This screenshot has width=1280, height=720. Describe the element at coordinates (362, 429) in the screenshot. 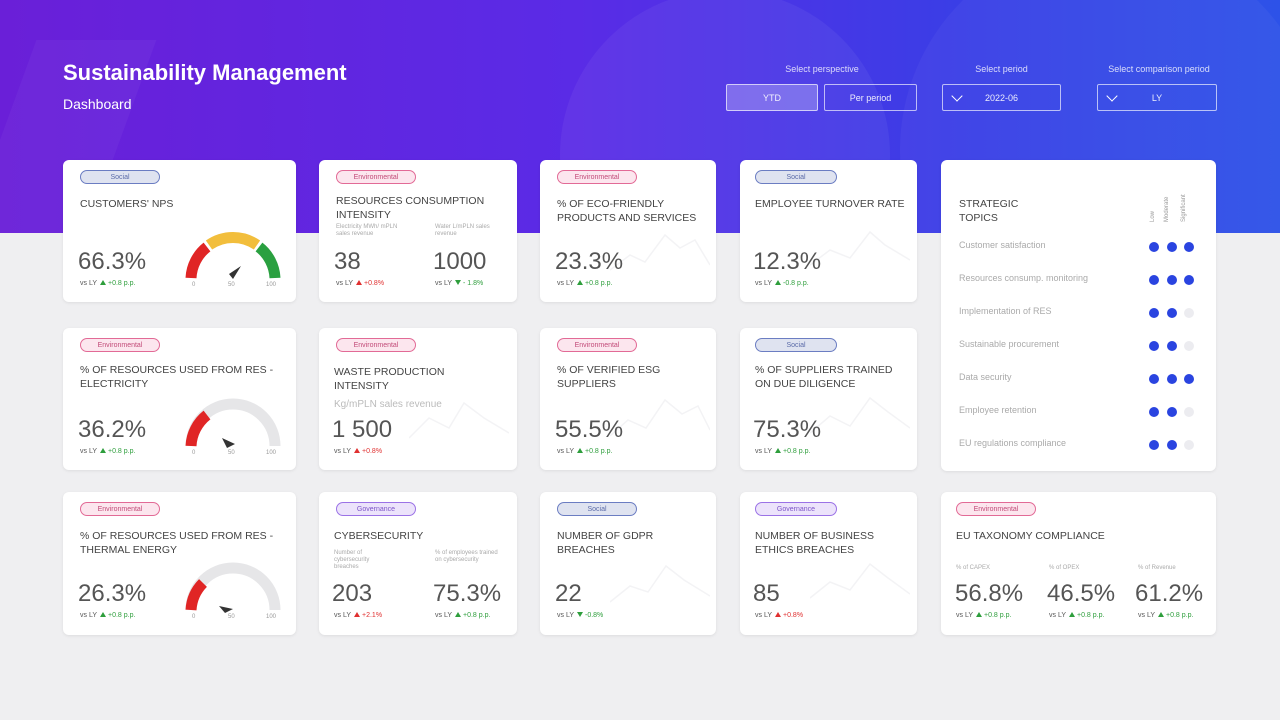

I see `kpi-value: 1 500` at that location.